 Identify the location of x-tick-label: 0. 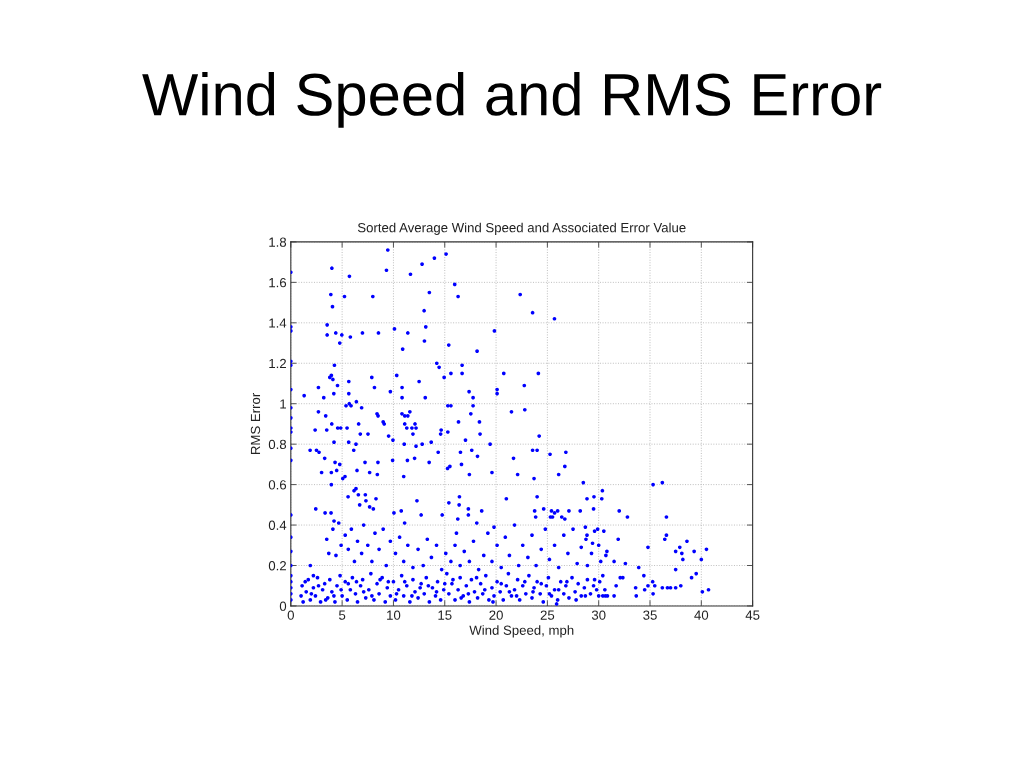
(290, 615).